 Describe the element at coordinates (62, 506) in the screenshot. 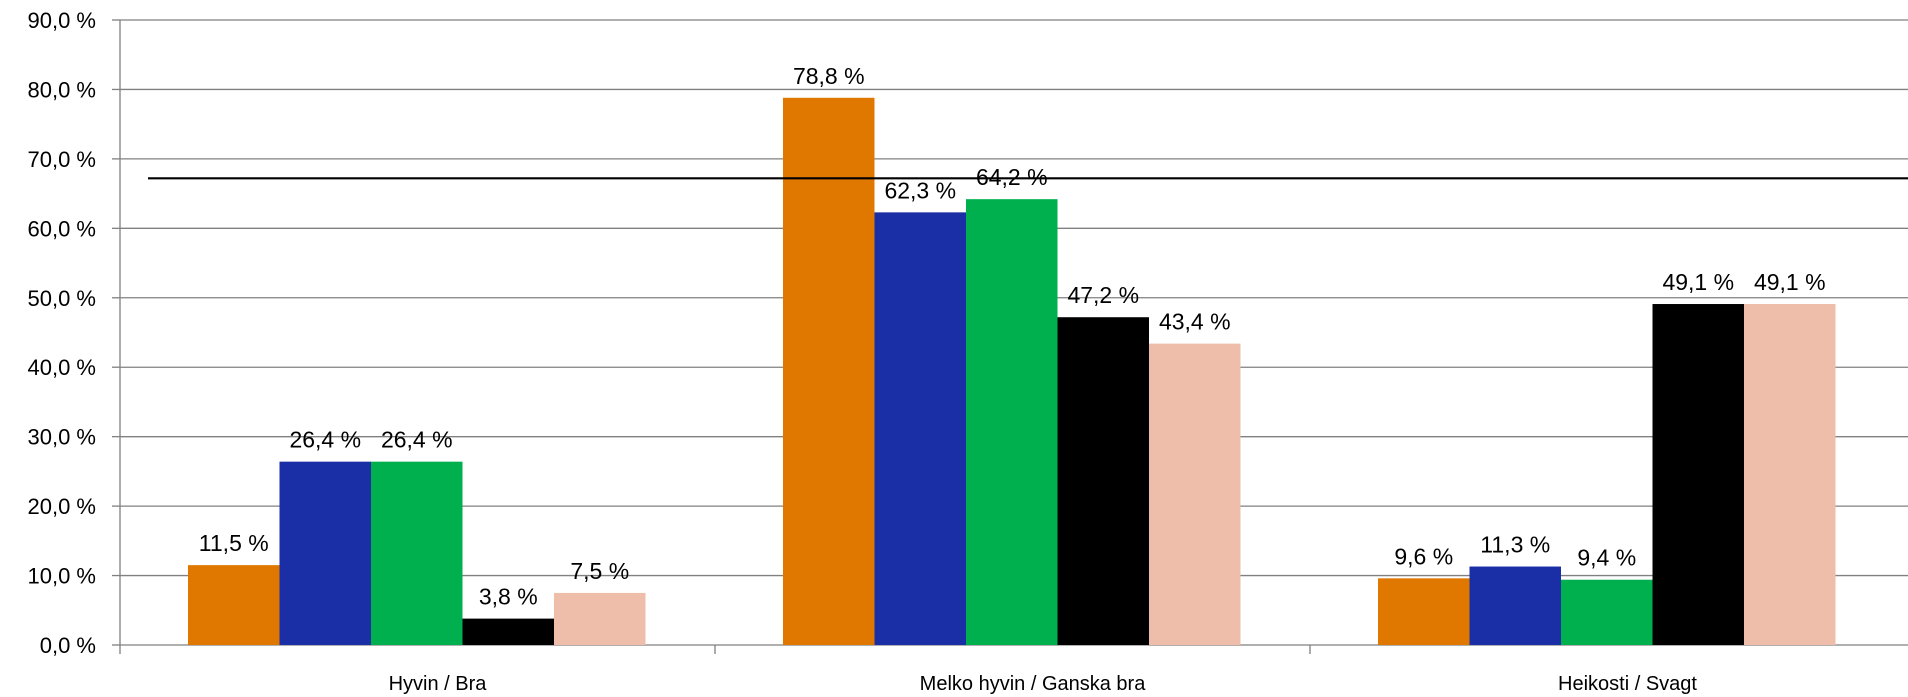

I see `y-tick-label: 20,0 %` at that location.